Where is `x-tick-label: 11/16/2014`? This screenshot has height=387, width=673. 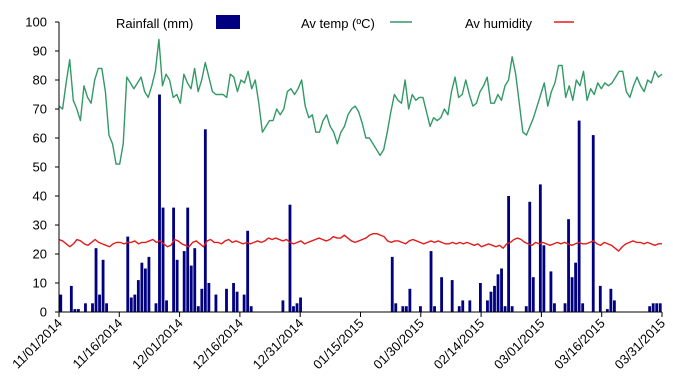
x-tick-label: 11/16/2014 is located at coordinates (97, 344).